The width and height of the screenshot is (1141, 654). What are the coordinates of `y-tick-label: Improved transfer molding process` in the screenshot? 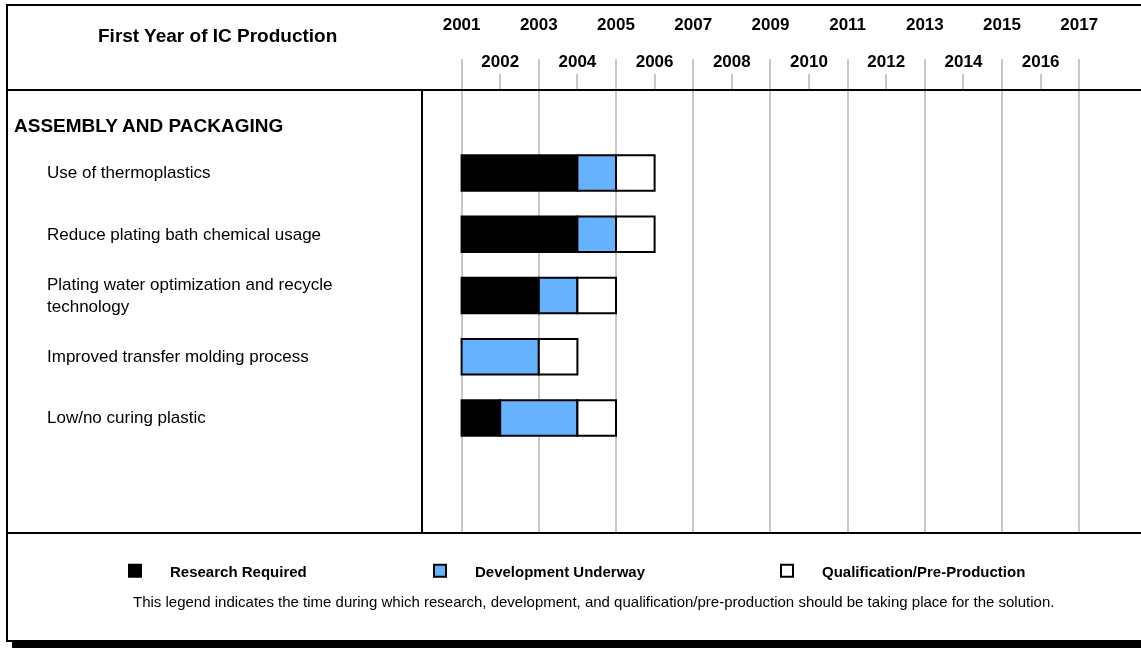 It's located at (178, 356).